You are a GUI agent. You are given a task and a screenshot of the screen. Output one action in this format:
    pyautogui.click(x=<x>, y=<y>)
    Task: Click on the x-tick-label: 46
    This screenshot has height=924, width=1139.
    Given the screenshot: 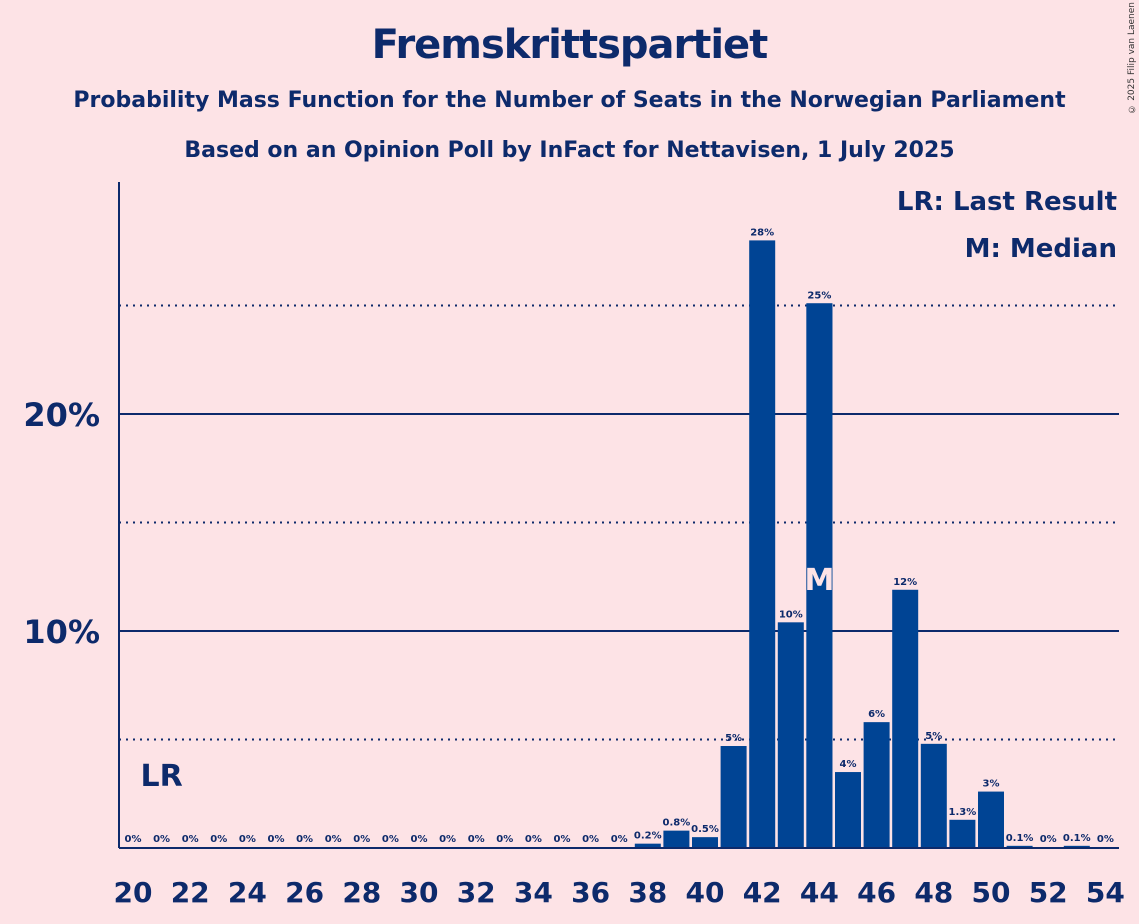 What is the action you would take?
    pyautogui.click(x=876, y=892)
    